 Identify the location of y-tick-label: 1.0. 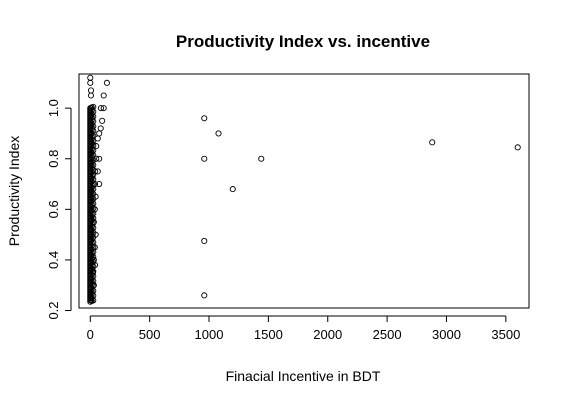
(53, 108).